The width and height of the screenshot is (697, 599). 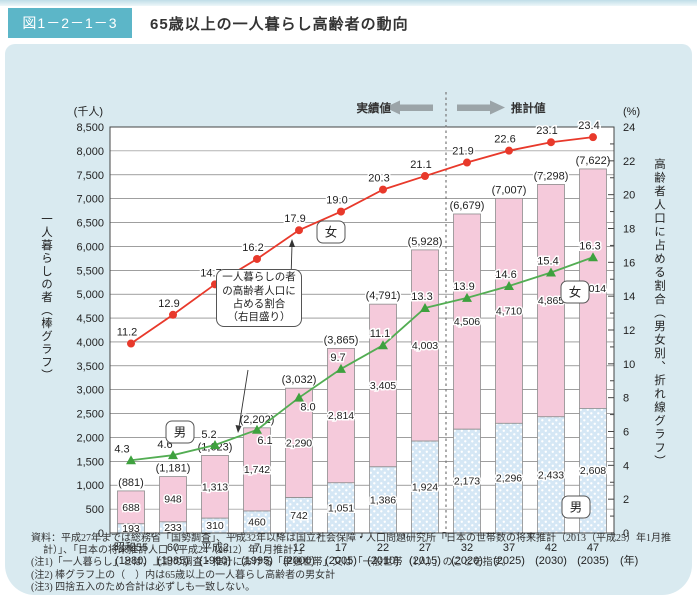 I want to click on x-label-era: 47, so click(x=593, y=548).